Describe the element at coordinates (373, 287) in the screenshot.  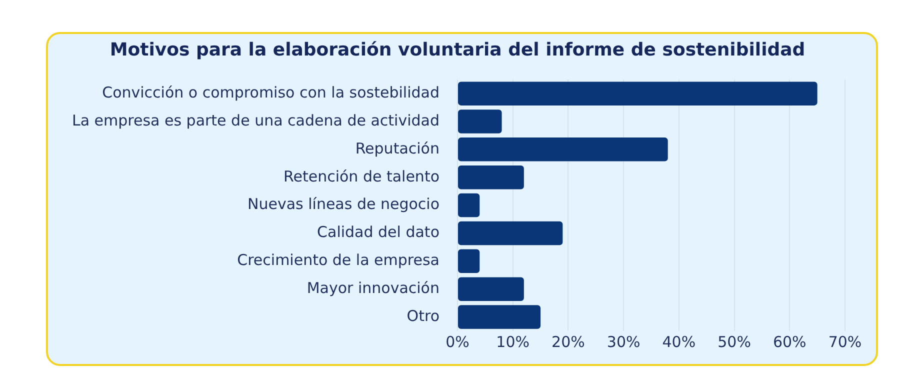
I see `y-tick-label: Mayor innovación` at that location.